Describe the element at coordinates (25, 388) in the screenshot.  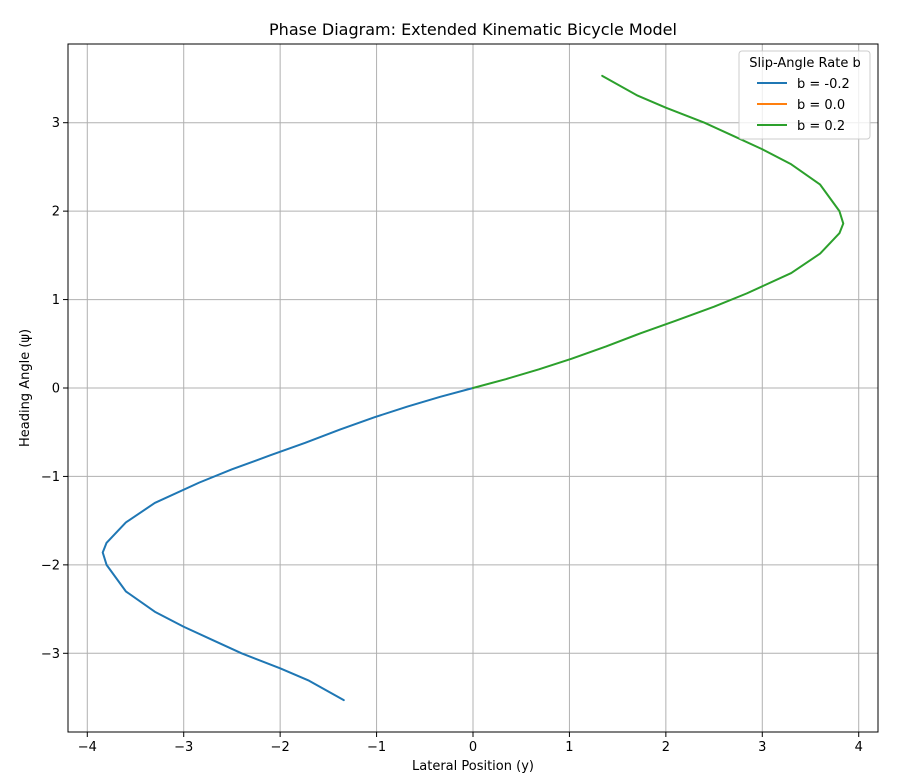
I see `y-axis-label: Heading Angle (ψ)` at that location.